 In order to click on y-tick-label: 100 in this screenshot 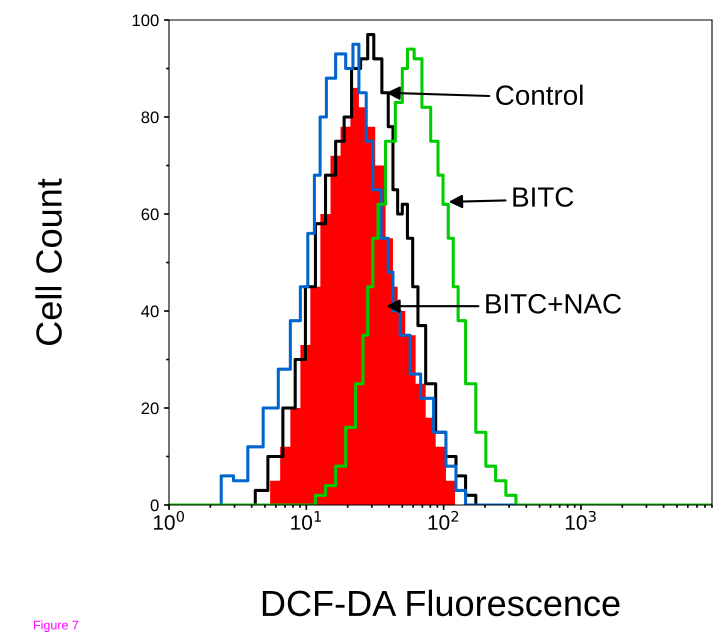, I will do `click(145, 20)`.